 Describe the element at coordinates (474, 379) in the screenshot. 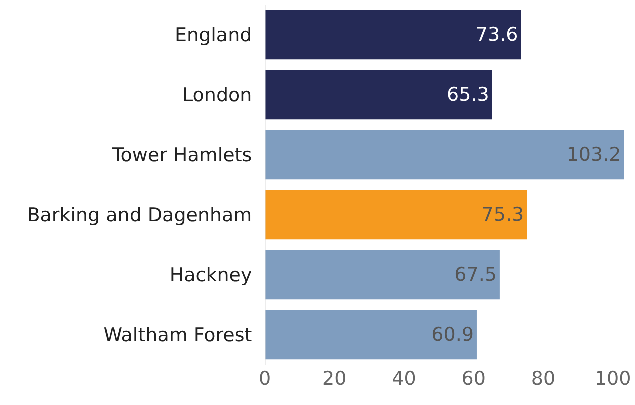

I see `x-tick-label: 60` at that location.